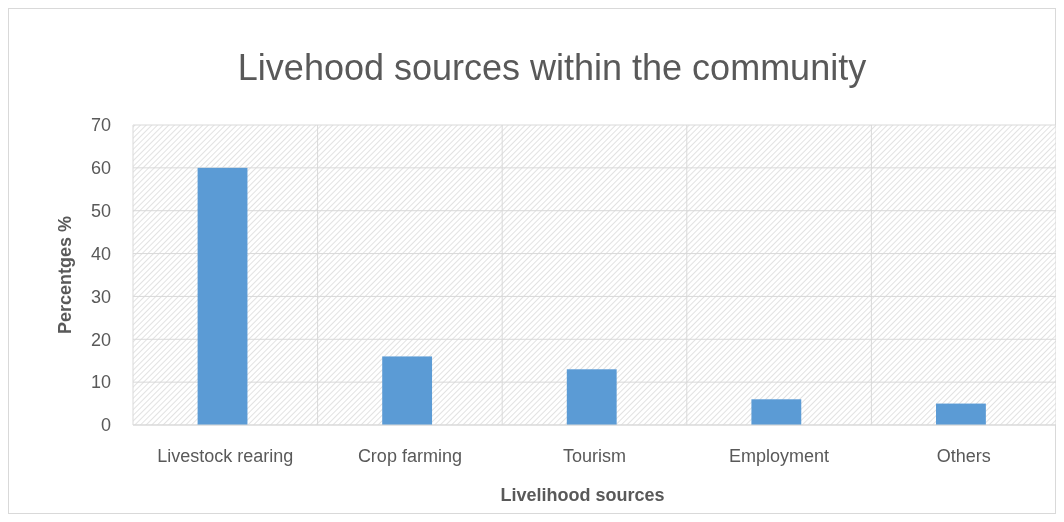 The height and width of the screenshot is (522, 1064). Describe the element at coordinates (100, 253) in the screenshot. I see `y-tick-label: 40` at that location.